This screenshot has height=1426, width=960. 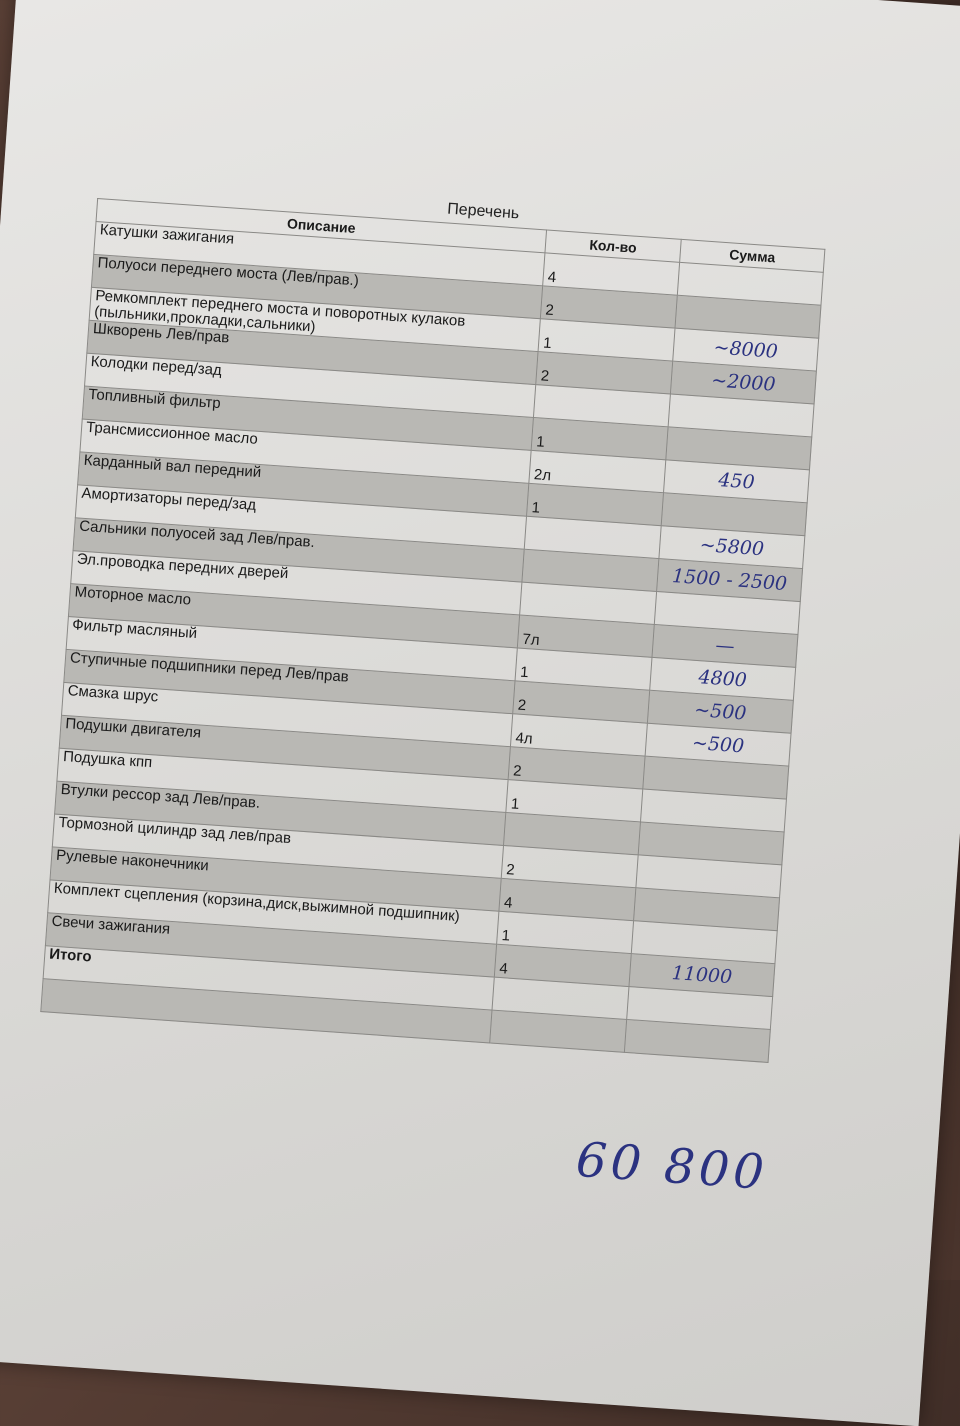 What do you see at coordinates (483, 211) in the screenshot?
I see `document-title: Перечень` at bounding box center [483, 211].